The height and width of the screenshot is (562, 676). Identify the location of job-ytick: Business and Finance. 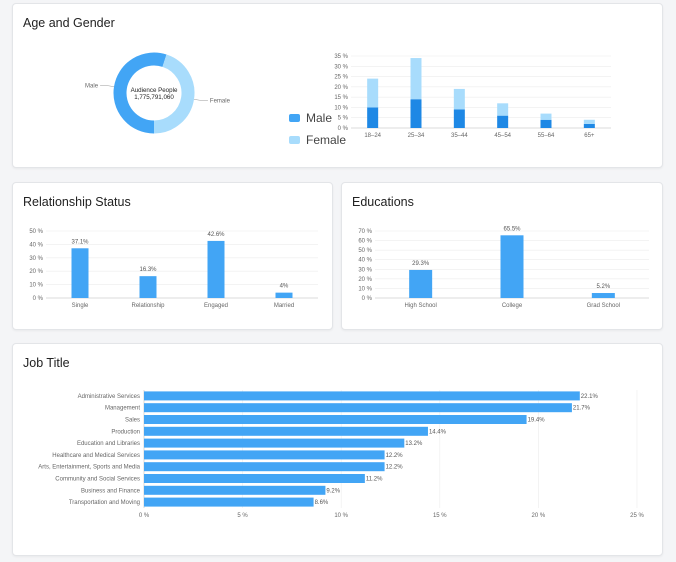
(111, 491).